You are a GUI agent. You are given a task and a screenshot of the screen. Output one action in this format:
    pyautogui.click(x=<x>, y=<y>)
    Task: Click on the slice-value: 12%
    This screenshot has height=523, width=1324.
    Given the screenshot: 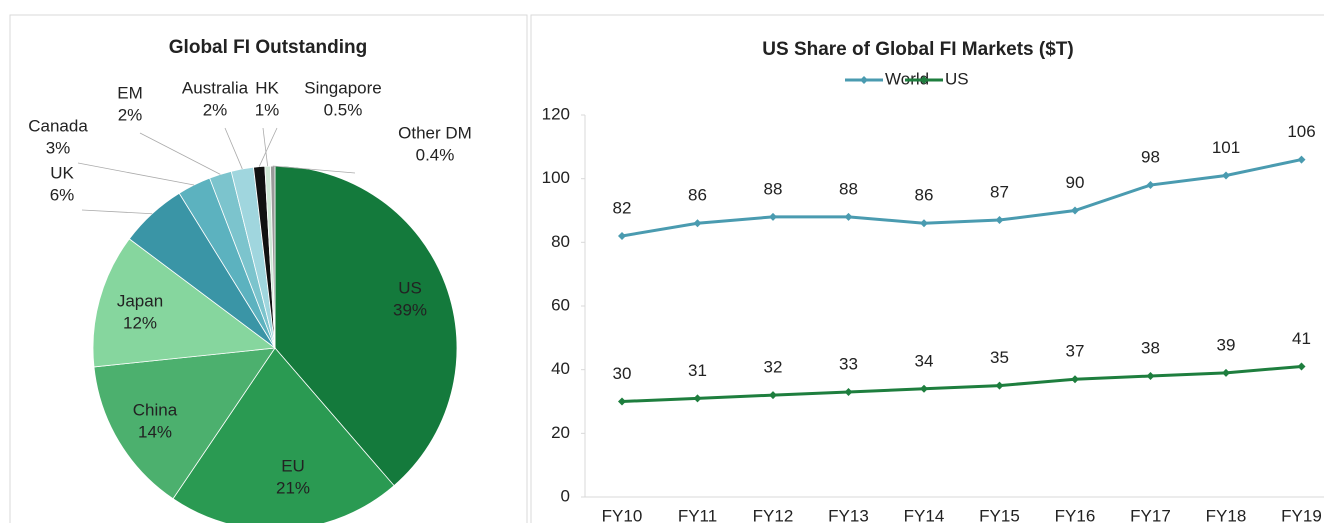 What is the action you would take?
    pyautogui.click(x=140, y=322)
    